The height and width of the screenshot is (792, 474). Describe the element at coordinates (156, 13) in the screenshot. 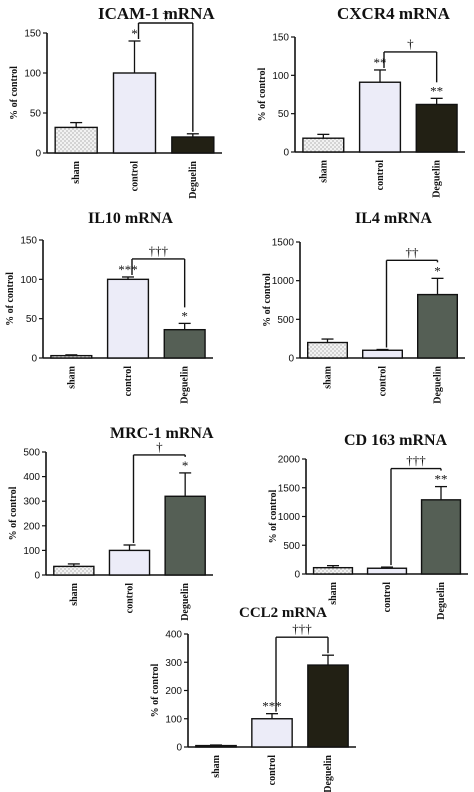

I see `chart-title: ICAM-1 mRNA` at that location.